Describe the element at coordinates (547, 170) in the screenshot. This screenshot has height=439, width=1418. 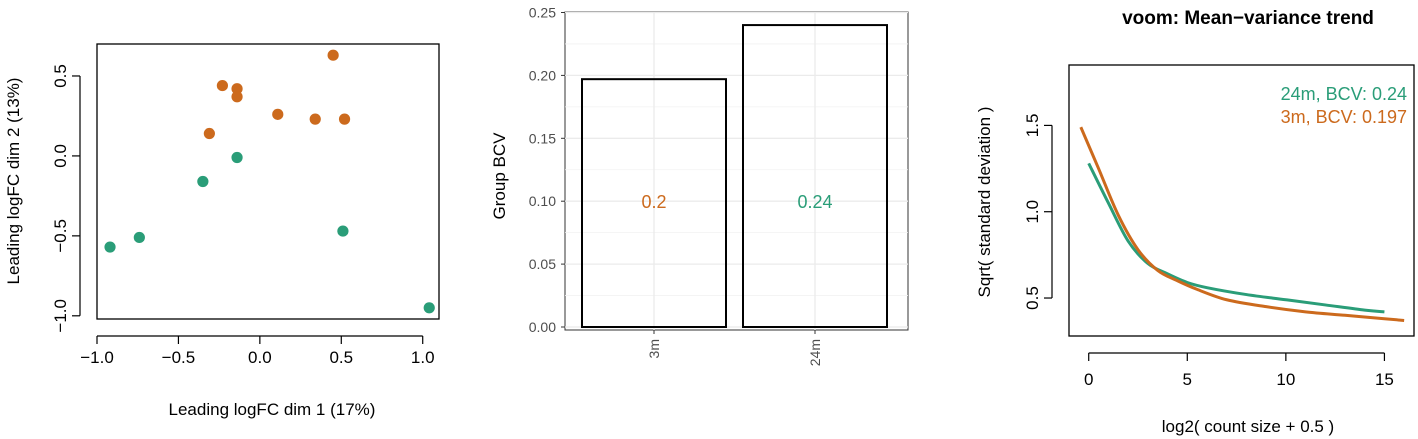
I see `bcv-y-axis: 0.00 0.05 0.10 0.15 0.20 0.25` at that location.